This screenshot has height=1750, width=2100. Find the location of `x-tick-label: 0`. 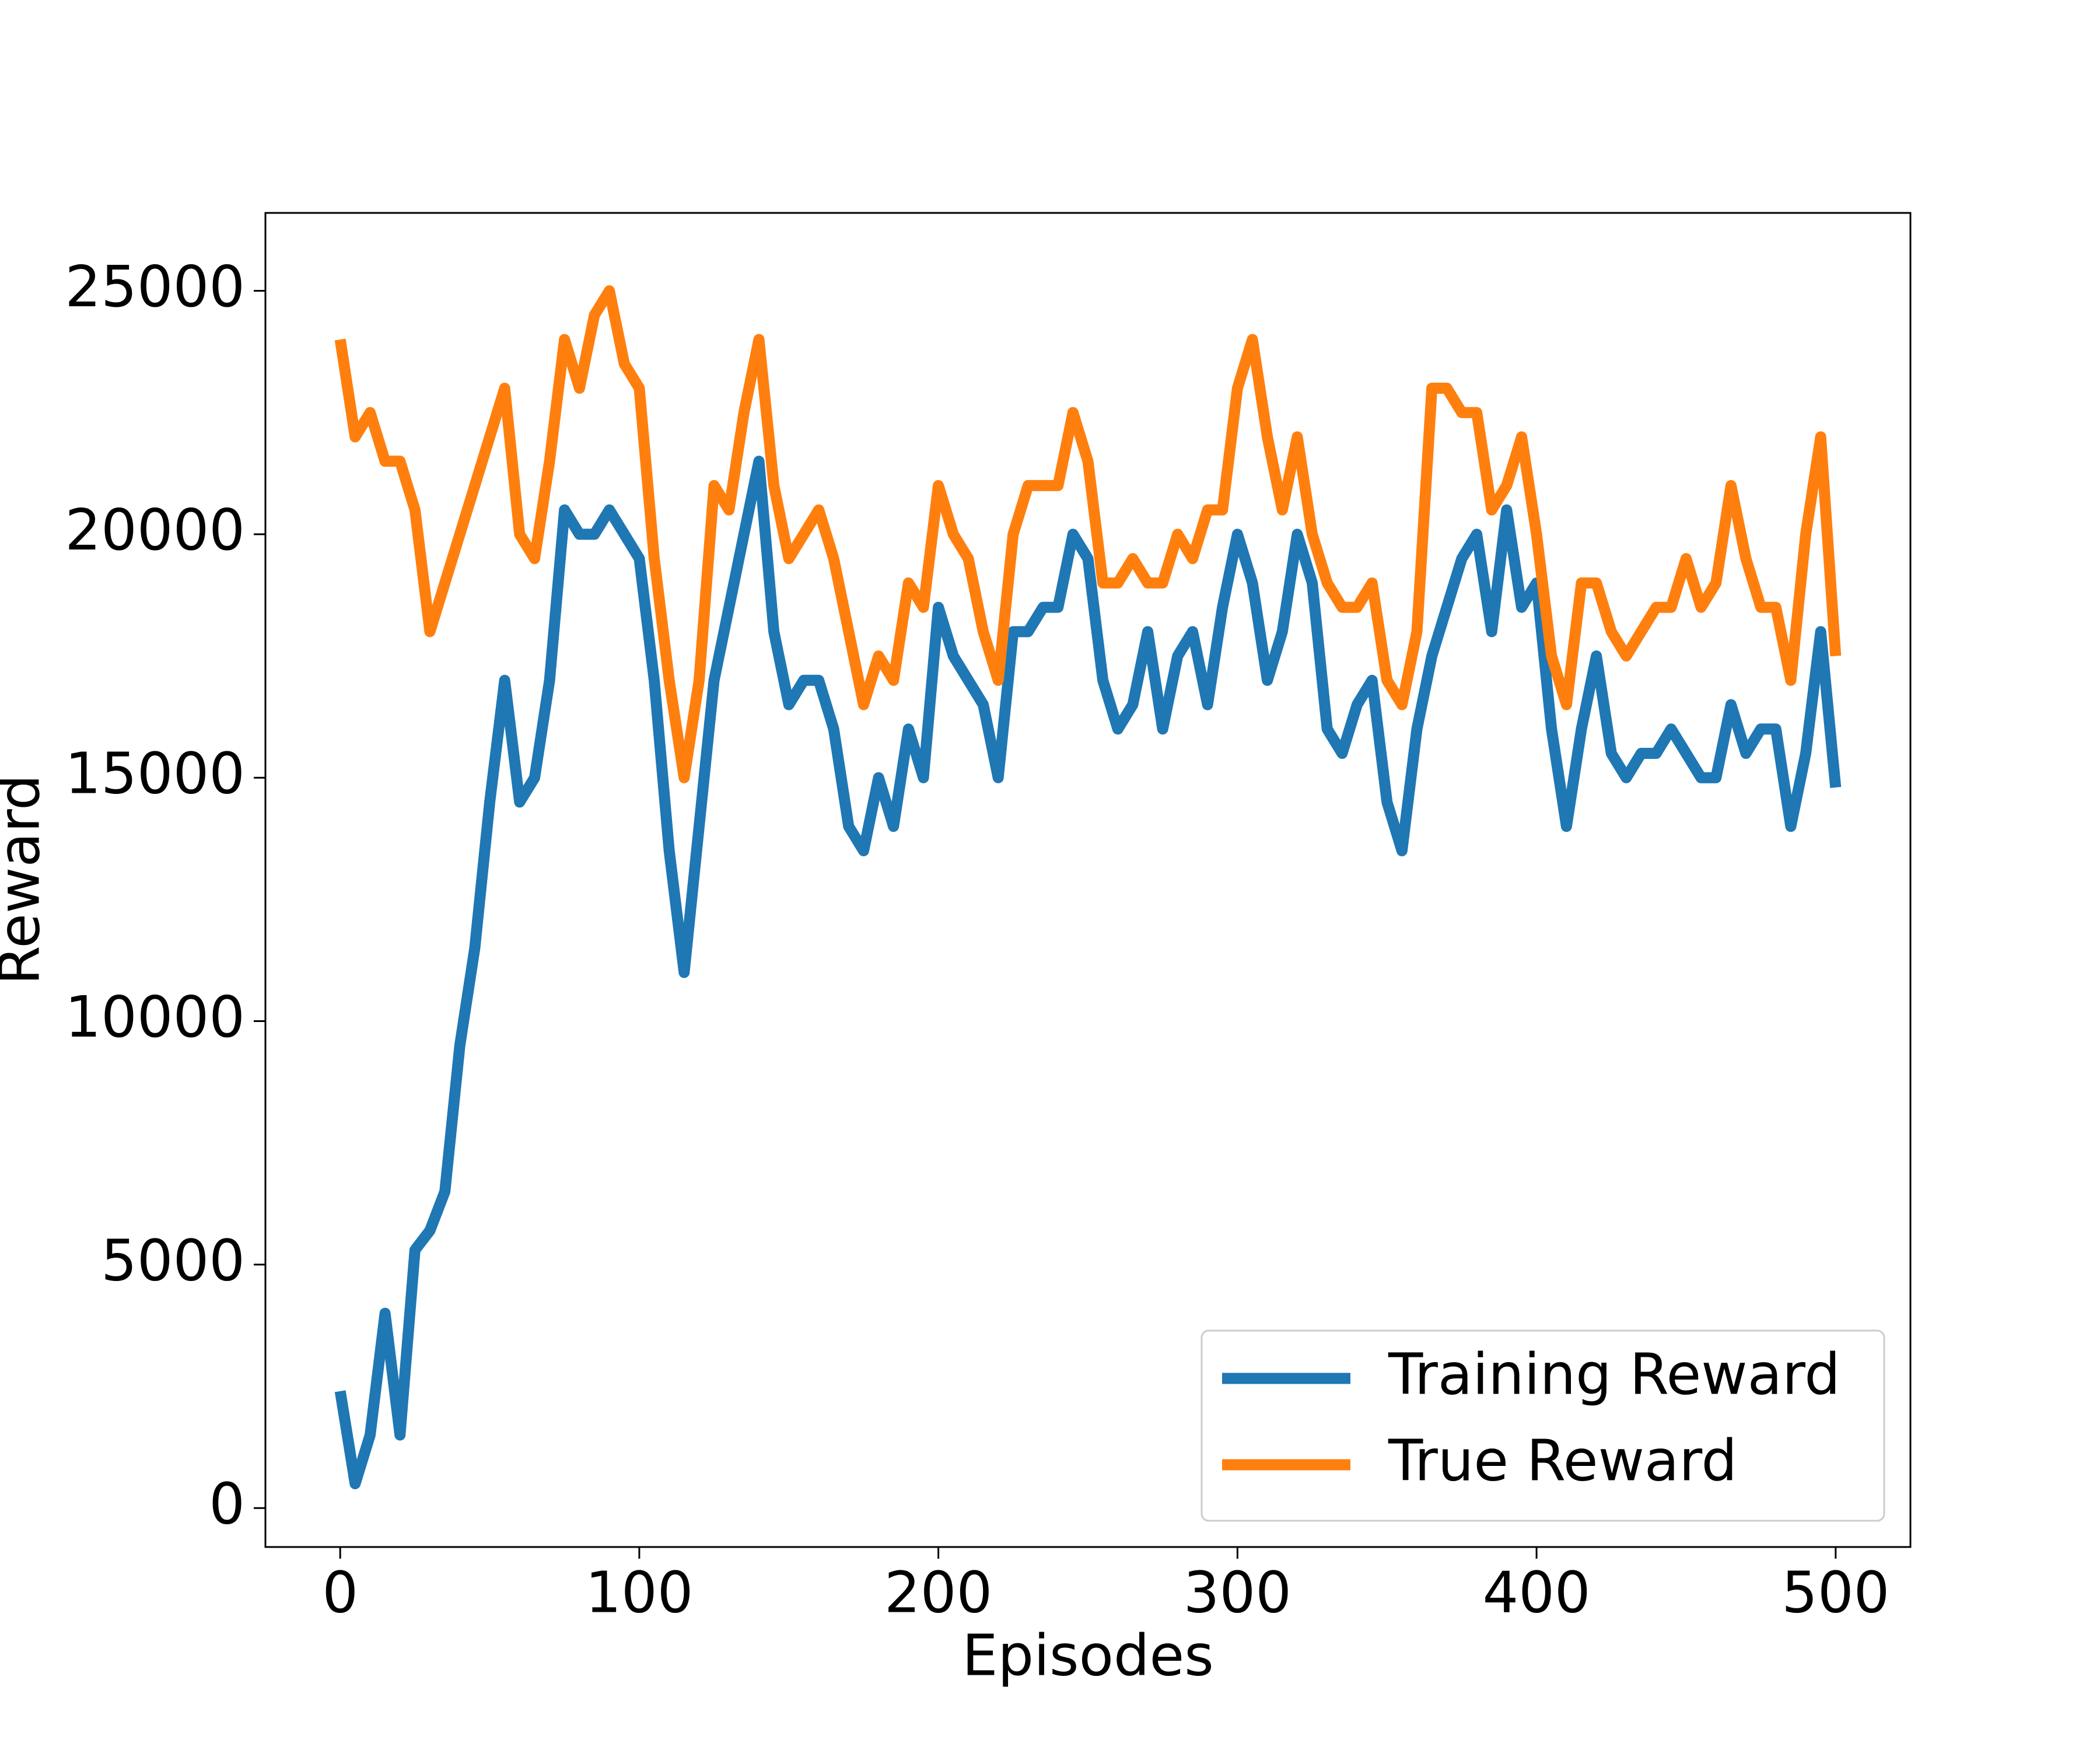

x-tick-label: 0 is located at coordinates (340, 1592).